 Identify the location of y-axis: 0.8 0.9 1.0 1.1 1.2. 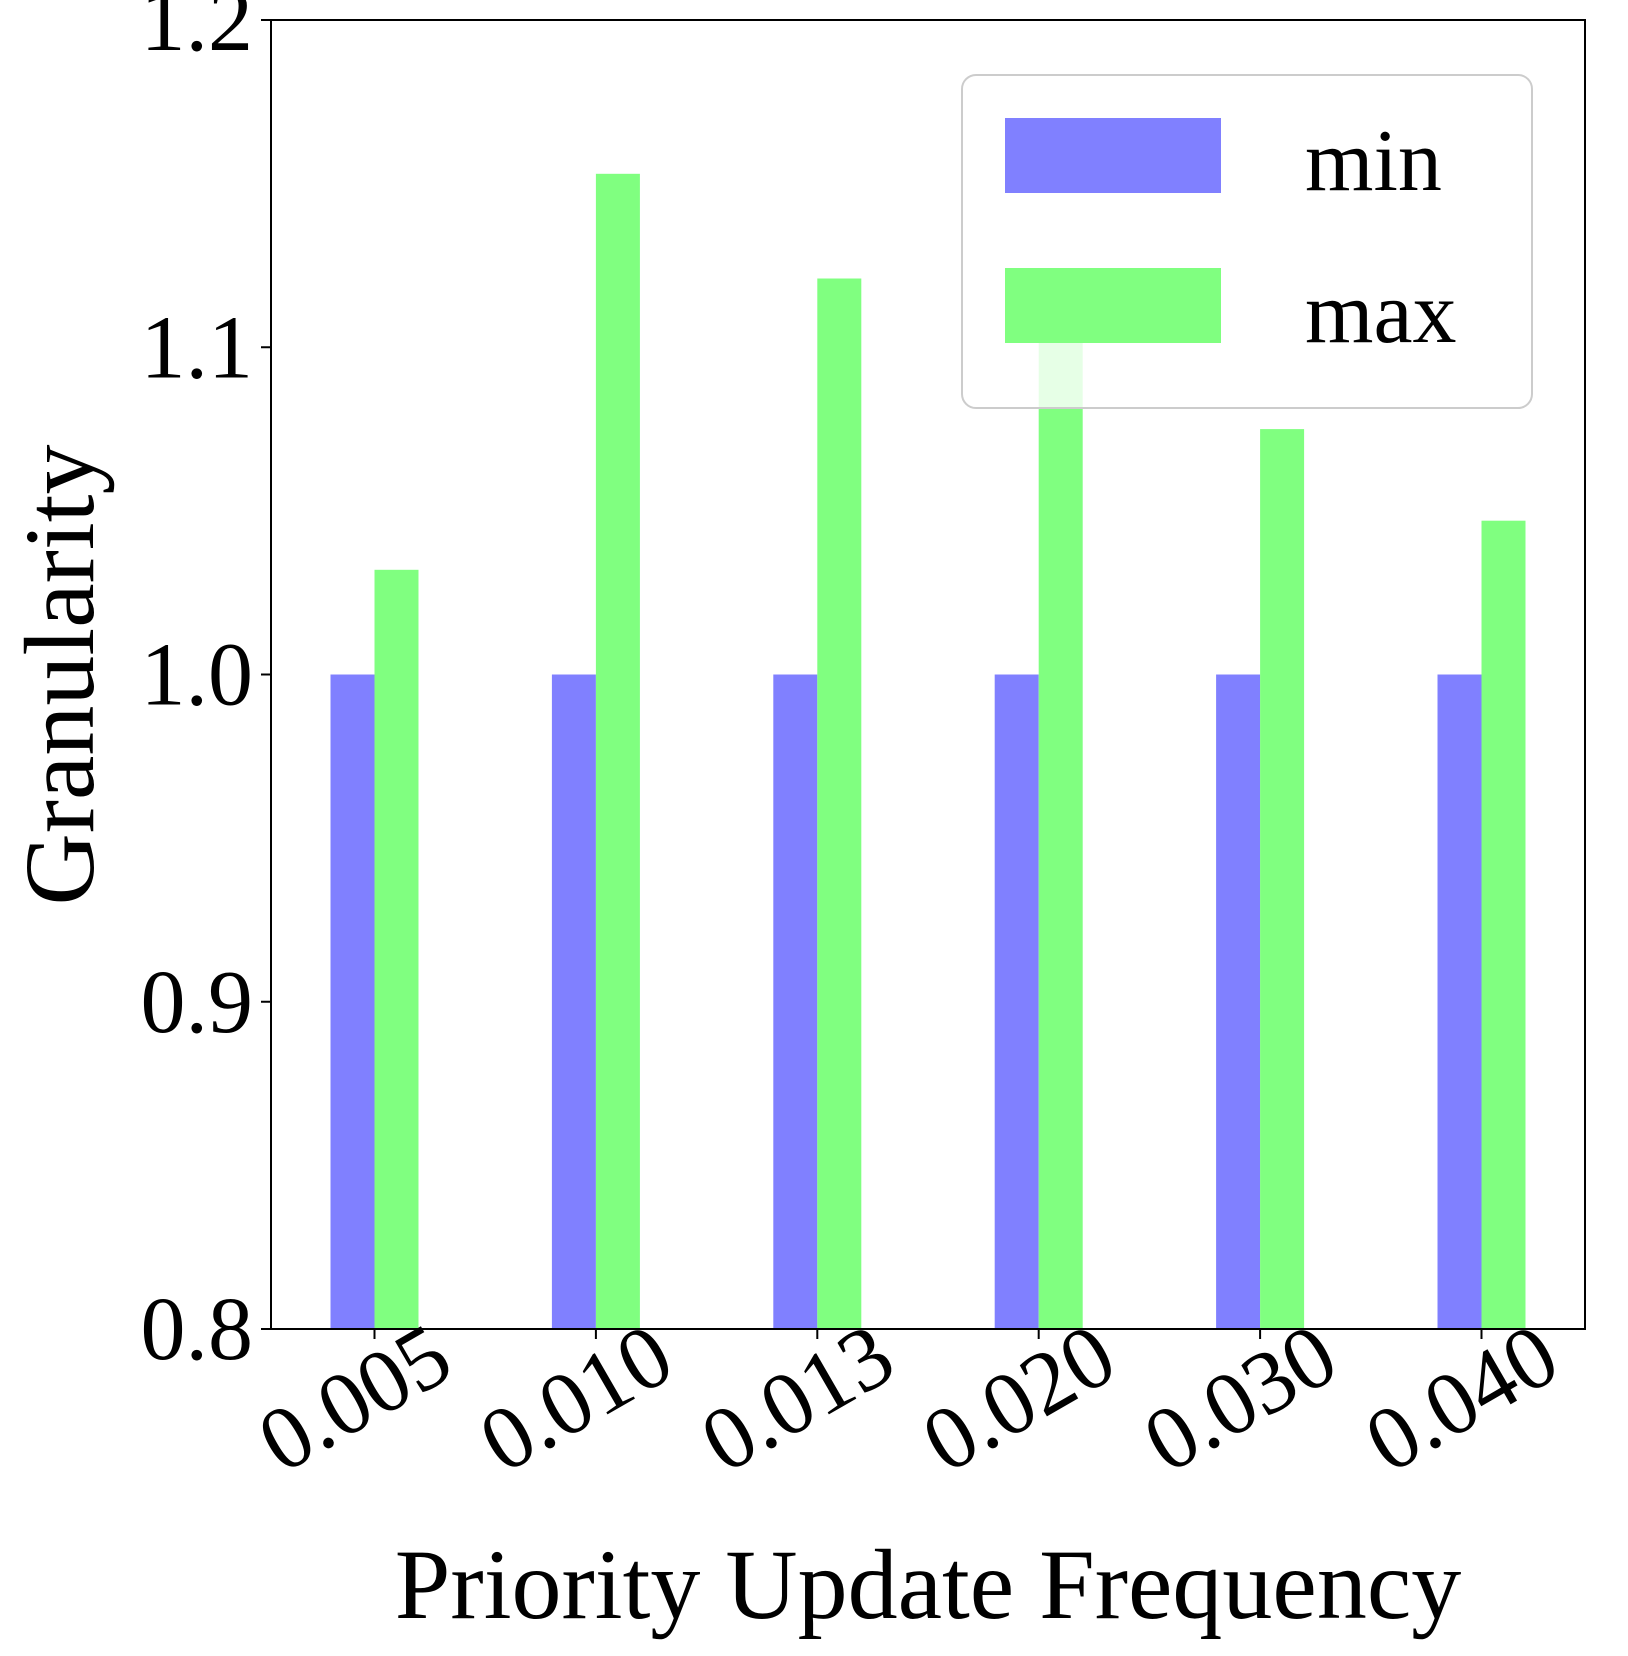
(206, 689).